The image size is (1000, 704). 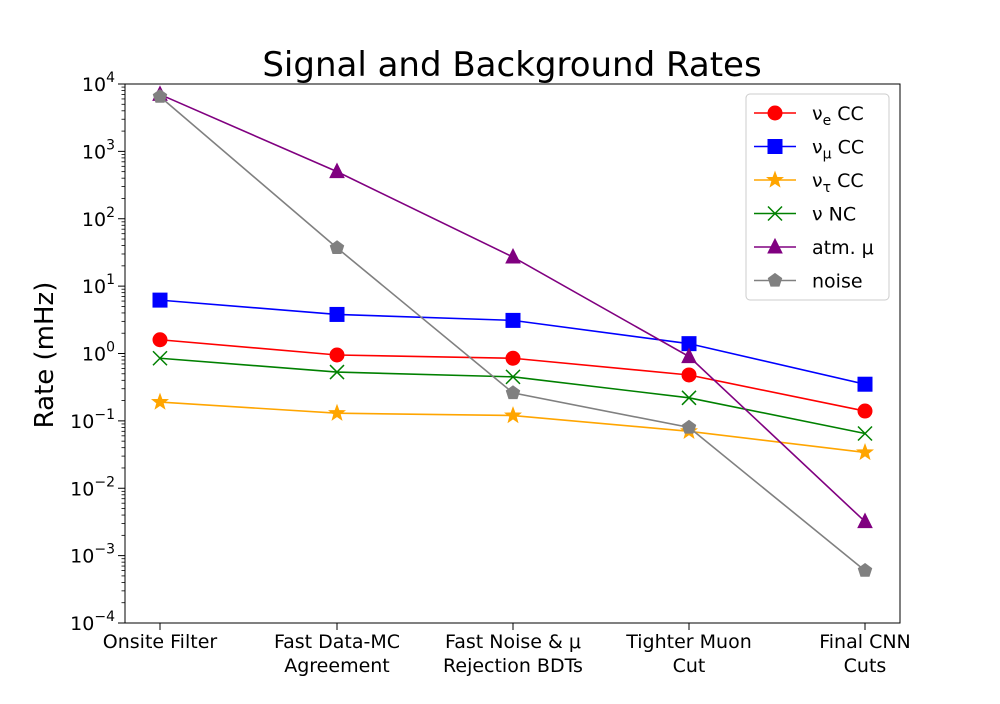 I want to click on y-tick-label: 10², so click(x=98, y=218).